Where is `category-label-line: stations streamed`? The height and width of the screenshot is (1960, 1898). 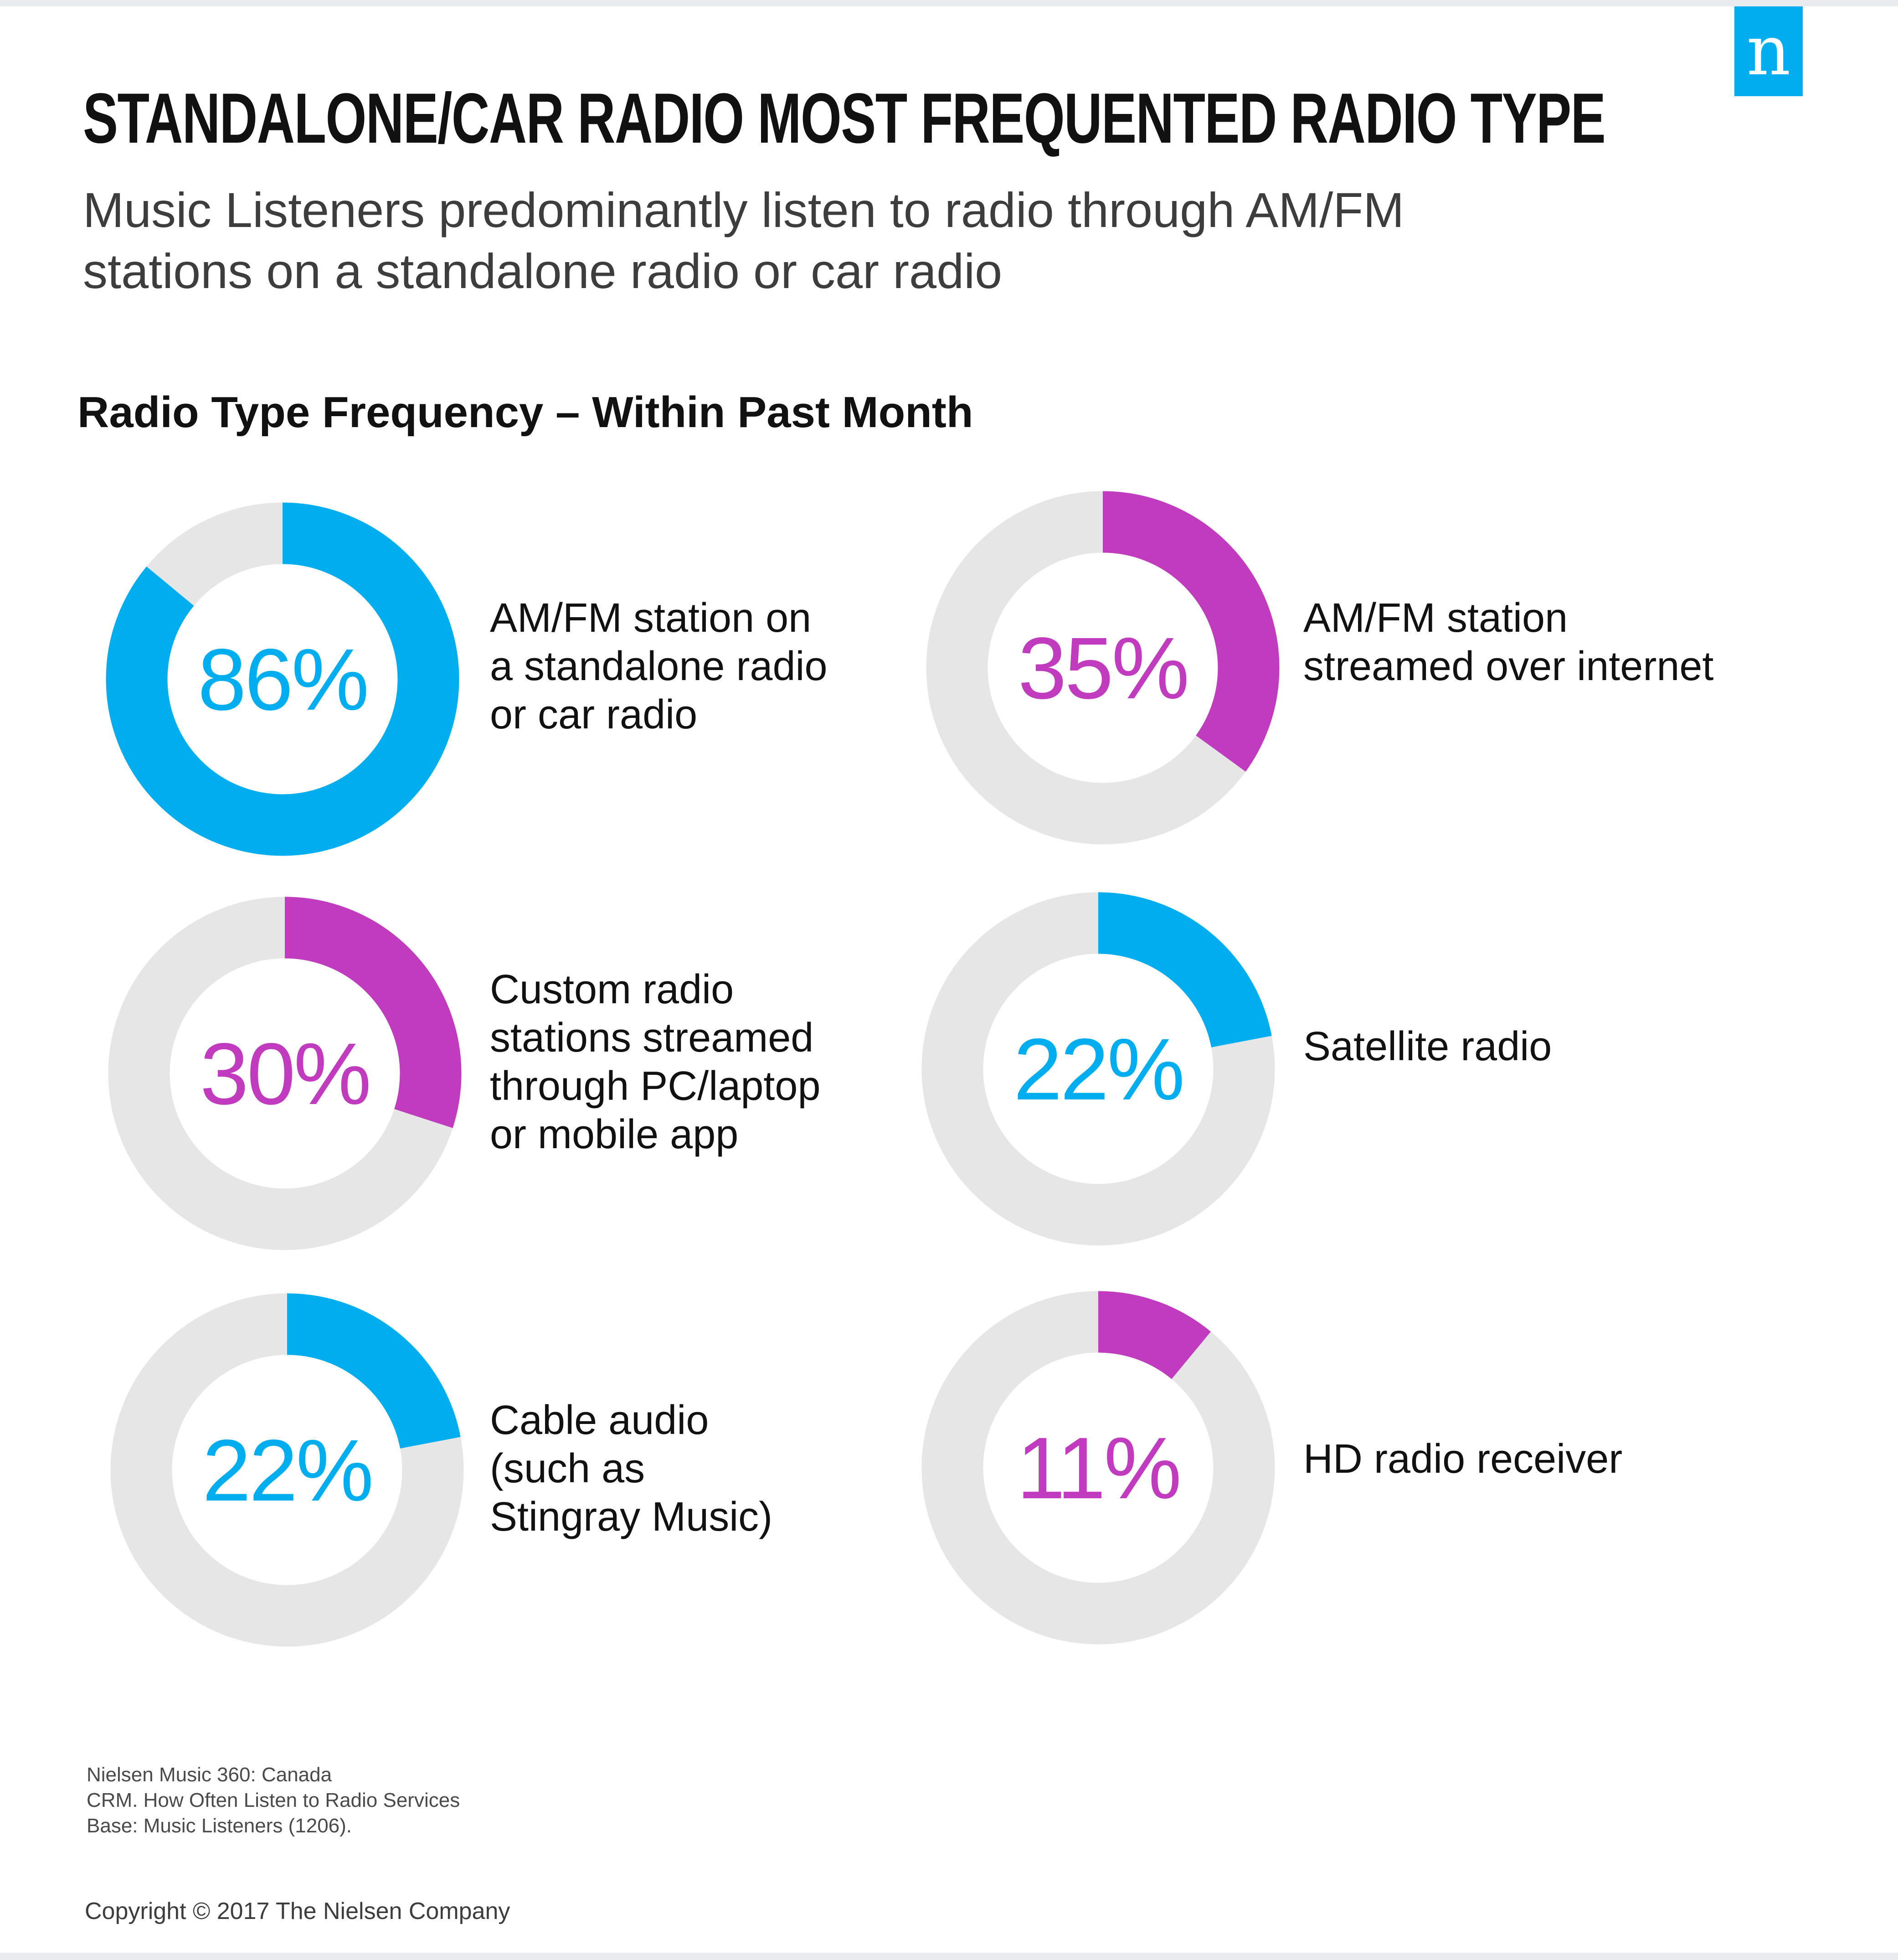
category-label-line: stations streamed is located at coordinates (652, 1038).